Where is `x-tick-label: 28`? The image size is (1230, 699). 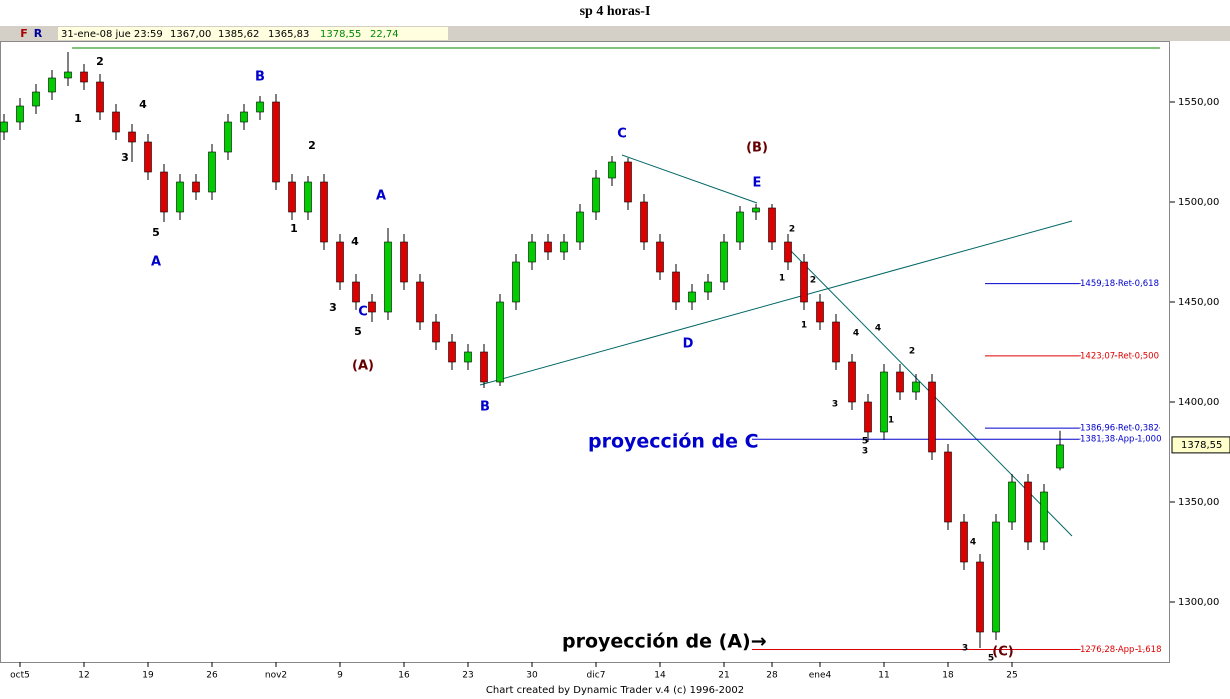
x-tick-label: 28 is located at coordinates (772, 676).